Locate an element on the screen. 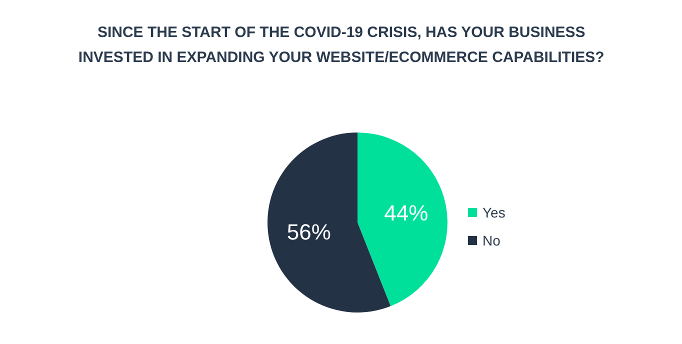  data-label: 56% is located at coordinates (308, 231).